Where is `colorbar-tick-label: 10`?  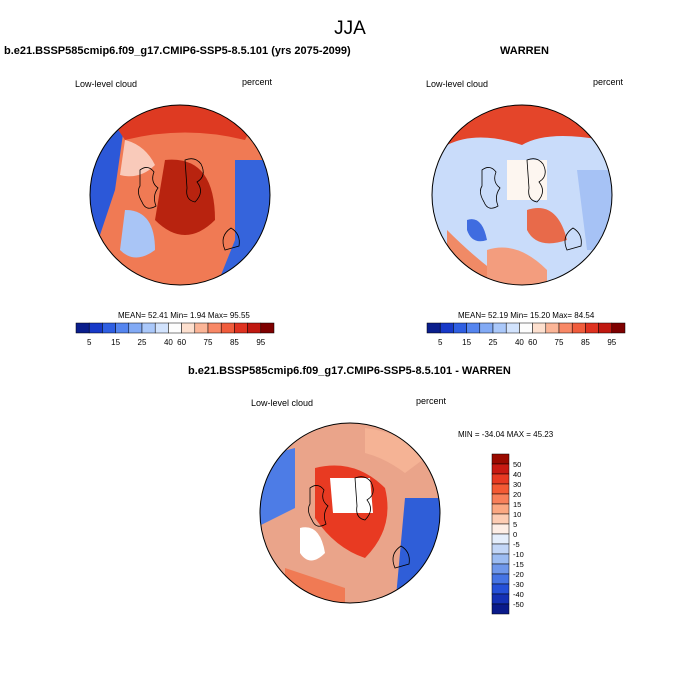
colorbar-tick-label: 10 is located at coordinates (517, 514).